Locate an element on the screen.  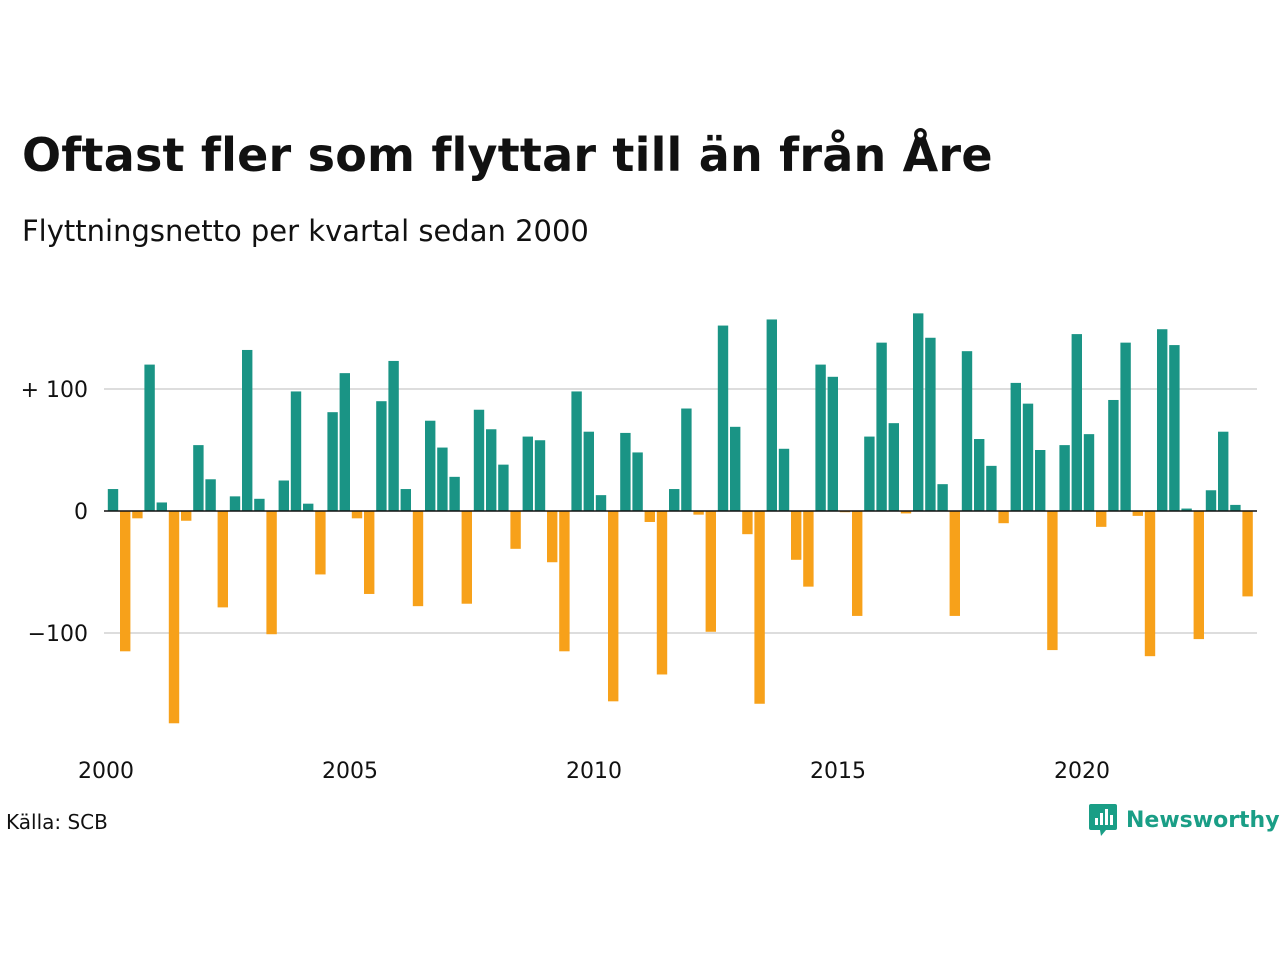
source-note: Källa: SCB is located at coordinates (57, 822).